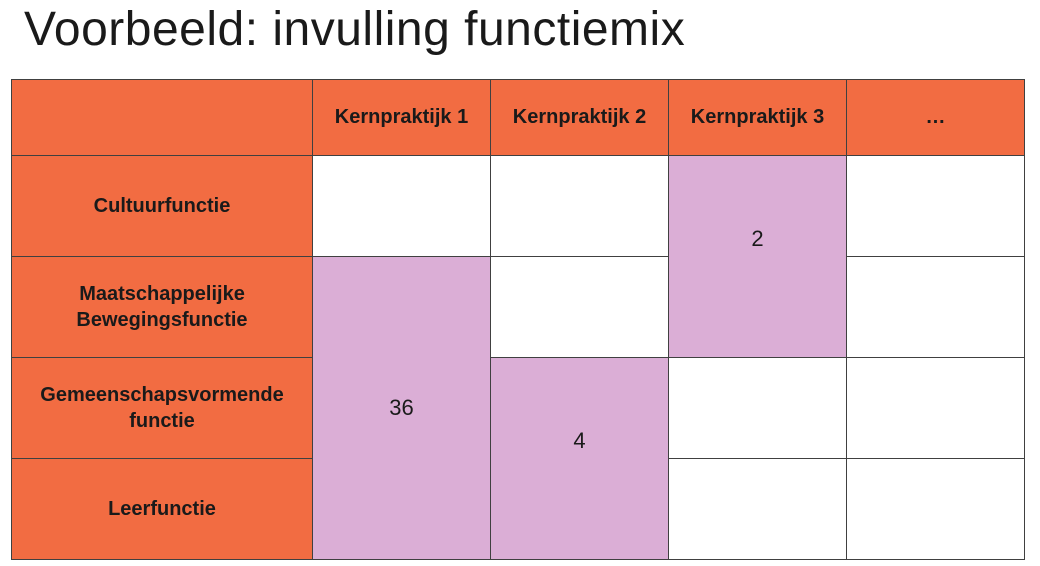 This screenshot has height=566, width=1040. Describe the element at coordinates (579, 117) in the screenshot. I see `col-header-kernpraktijk-2: Kernpraktijk 2` at that location.